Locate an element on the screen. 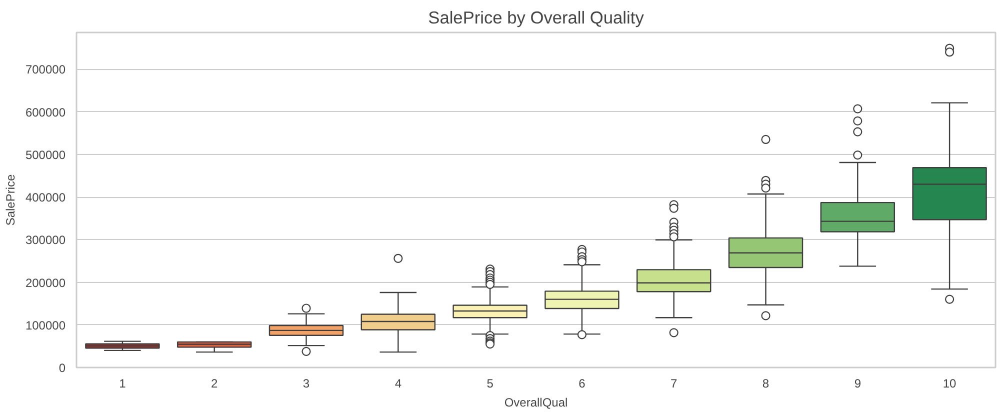  x-tick-label: 6 is located at coordinates (582, 383).